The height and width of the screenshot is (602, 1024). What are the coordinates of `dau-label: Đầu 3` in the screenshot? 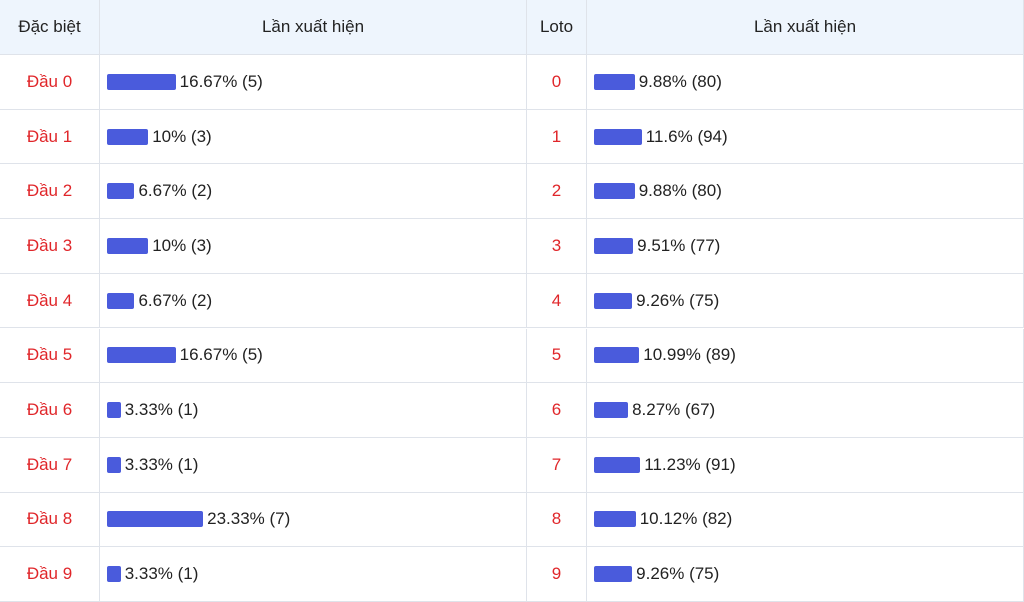 It's located at (50, 246).